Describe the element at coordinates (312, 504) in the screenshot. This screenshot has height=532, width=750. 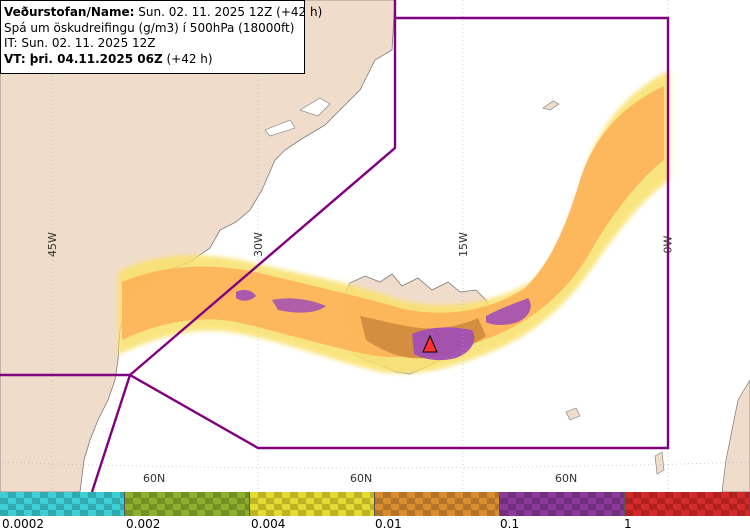
I see `legend-segment-yellow` at that location.